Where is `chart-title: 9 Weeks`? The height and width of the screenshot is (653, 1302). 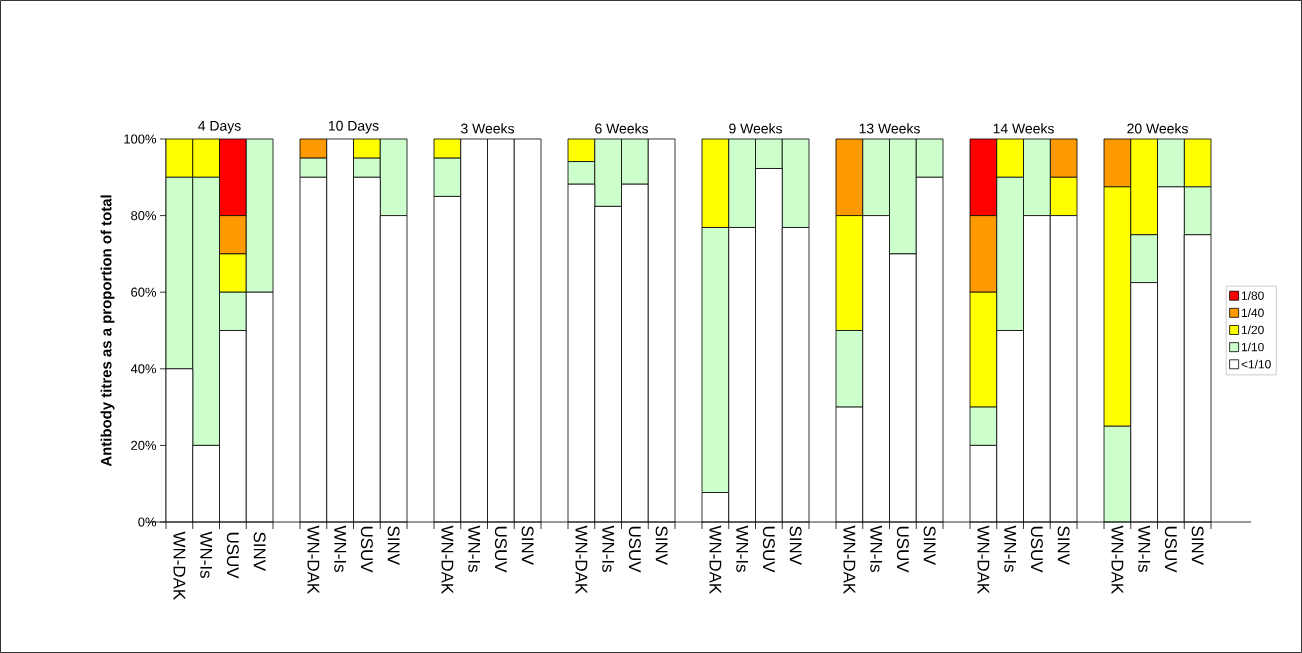
chart-title: 9 Weeks is located at coordinates (755, 128).